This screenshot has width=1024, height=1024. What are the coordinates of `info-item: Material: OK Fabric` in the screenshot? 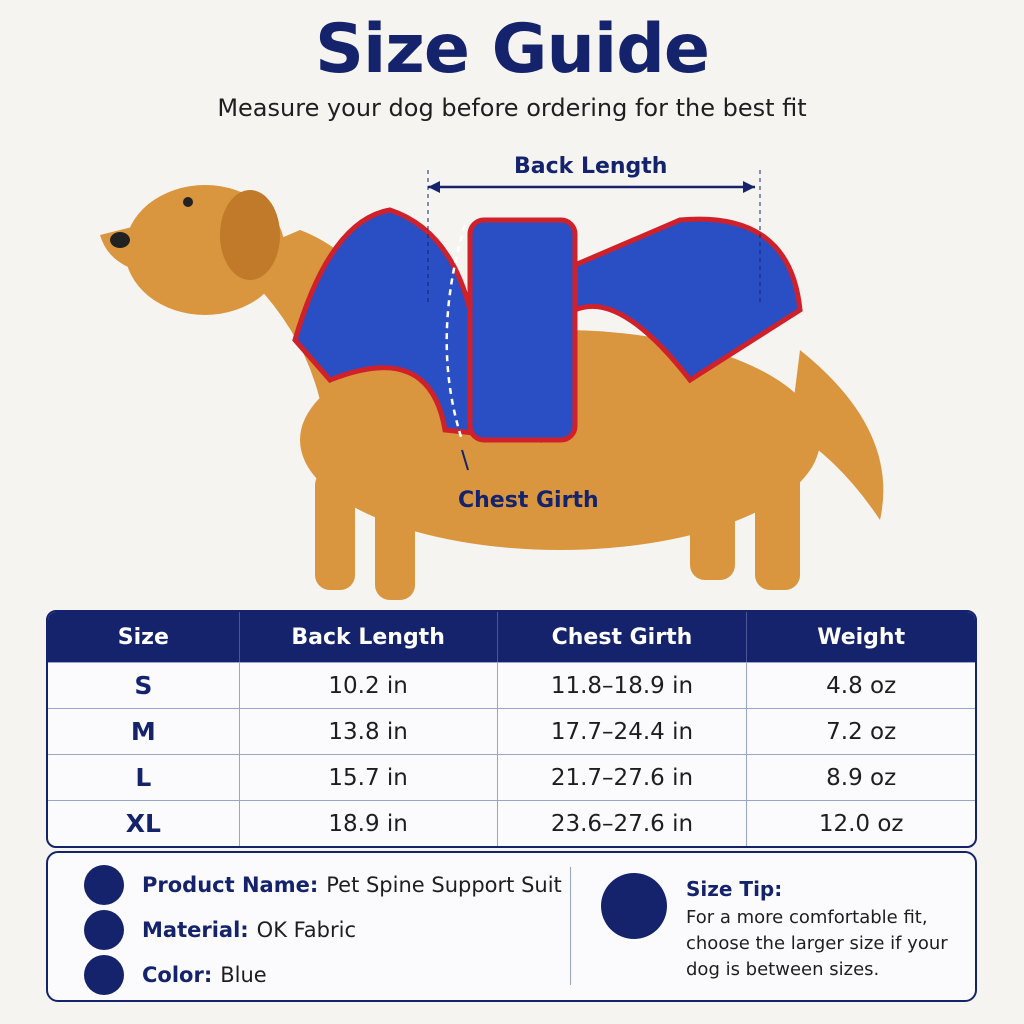 It's located at (220, 930).